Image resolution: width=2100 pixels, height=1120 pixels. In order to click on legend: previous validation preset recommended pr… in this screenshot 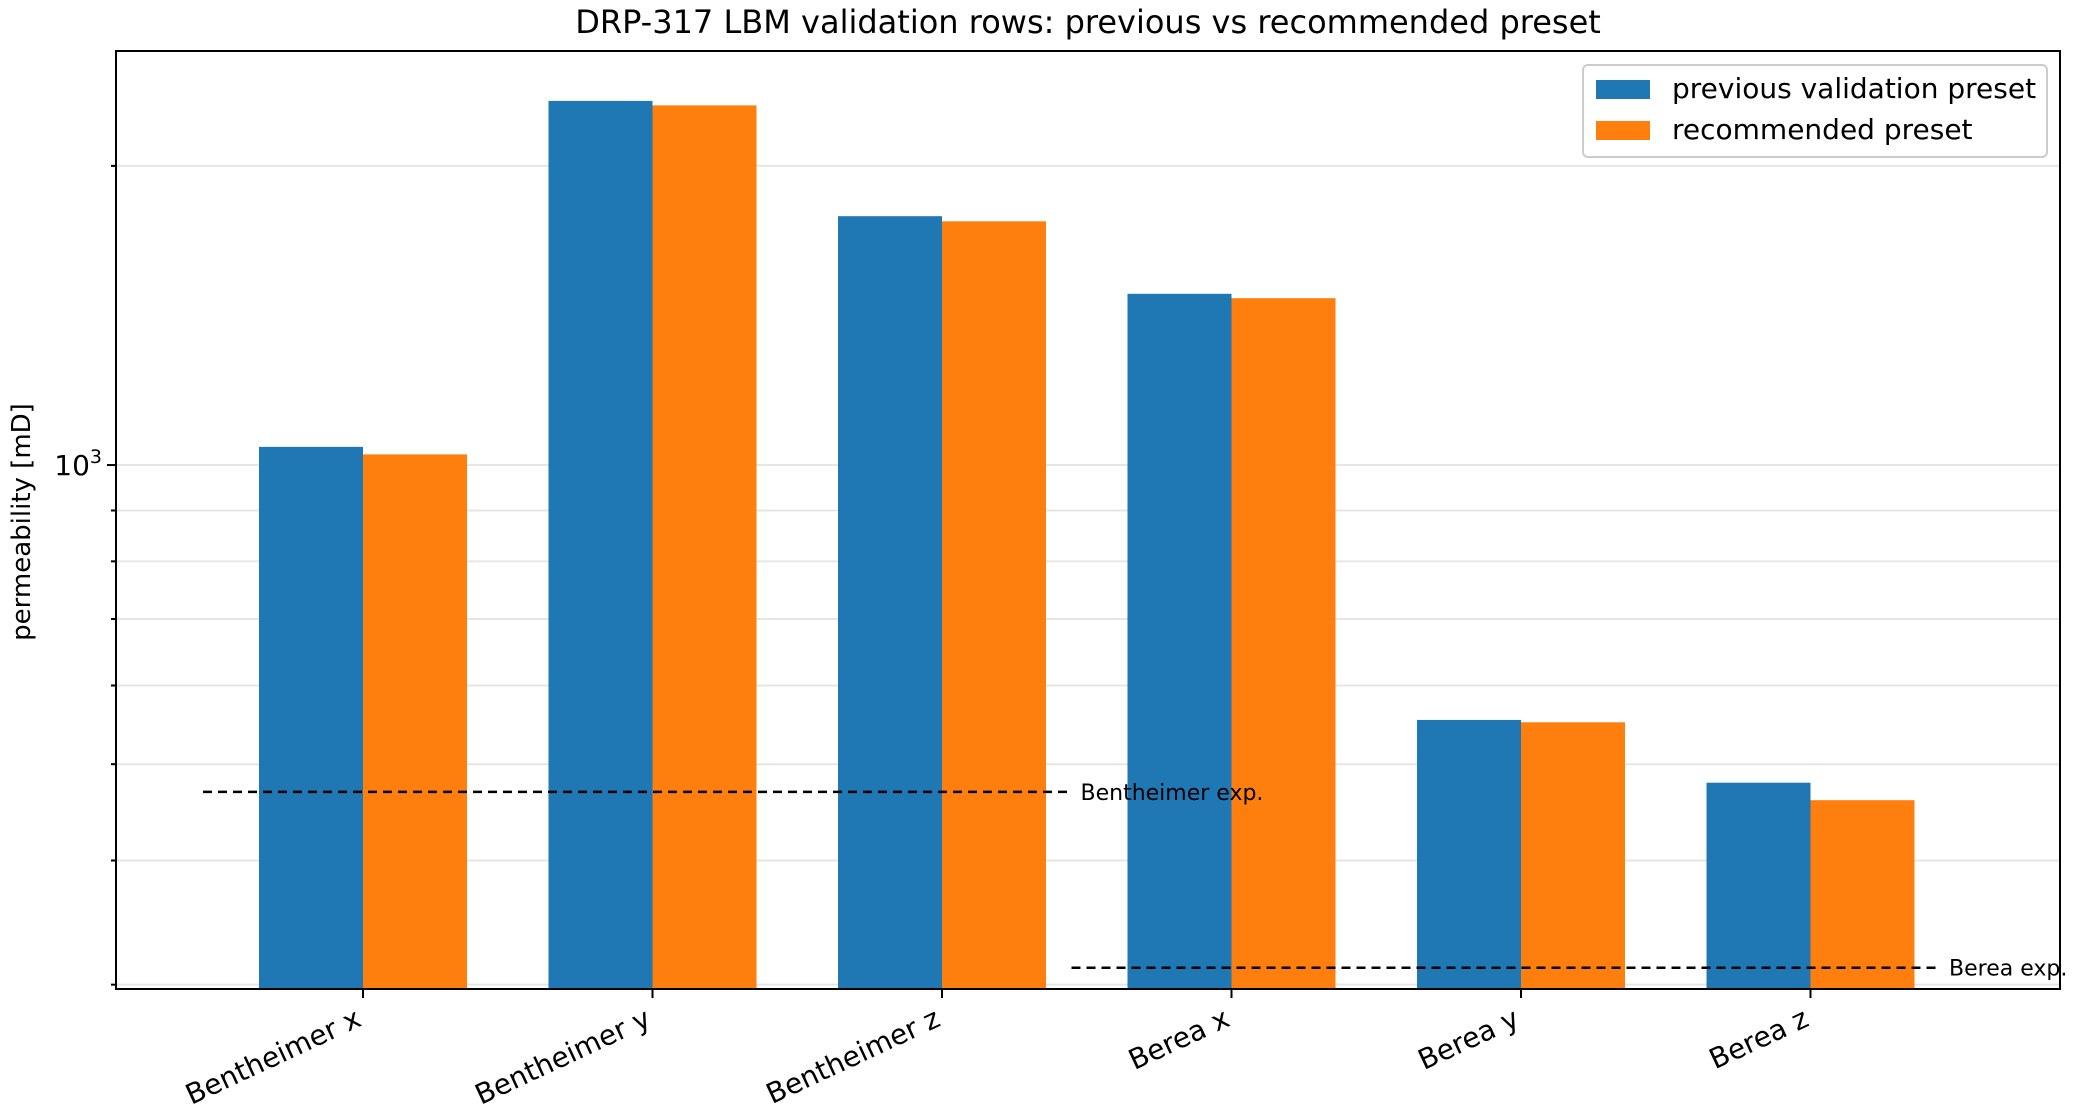, I will do `click(1815, 111)`.